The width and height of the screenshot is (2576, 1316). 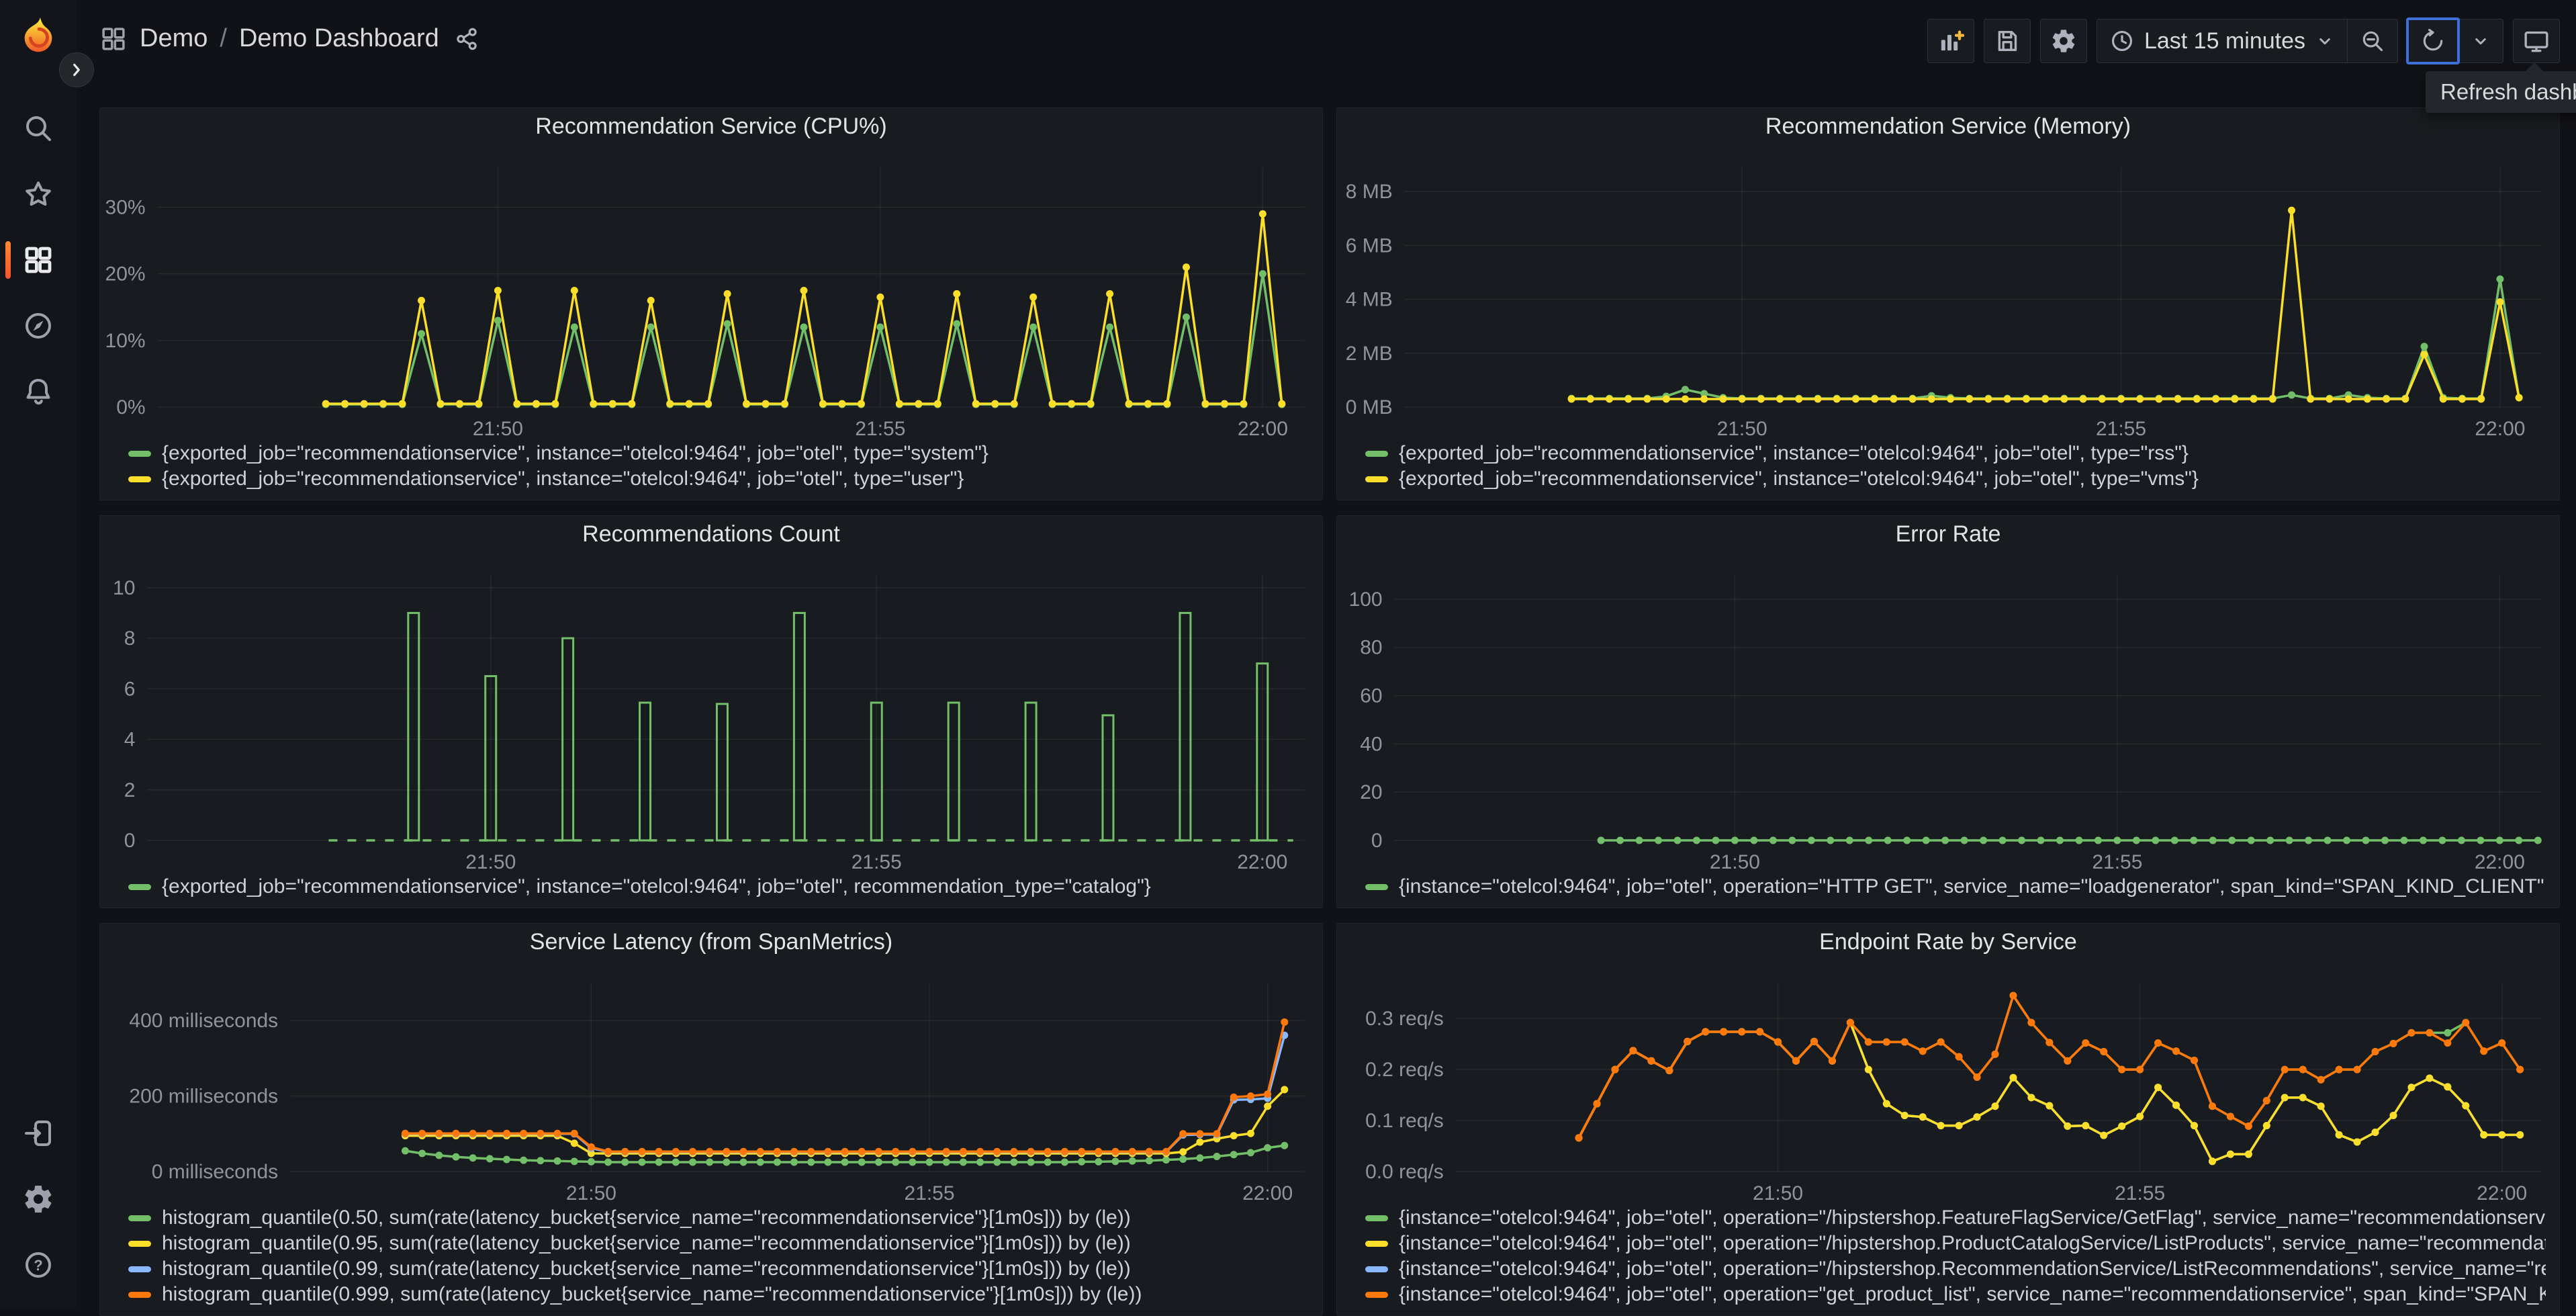 I want to click on svg-text: 0 milliseconds, so click(x=215, y=1172).